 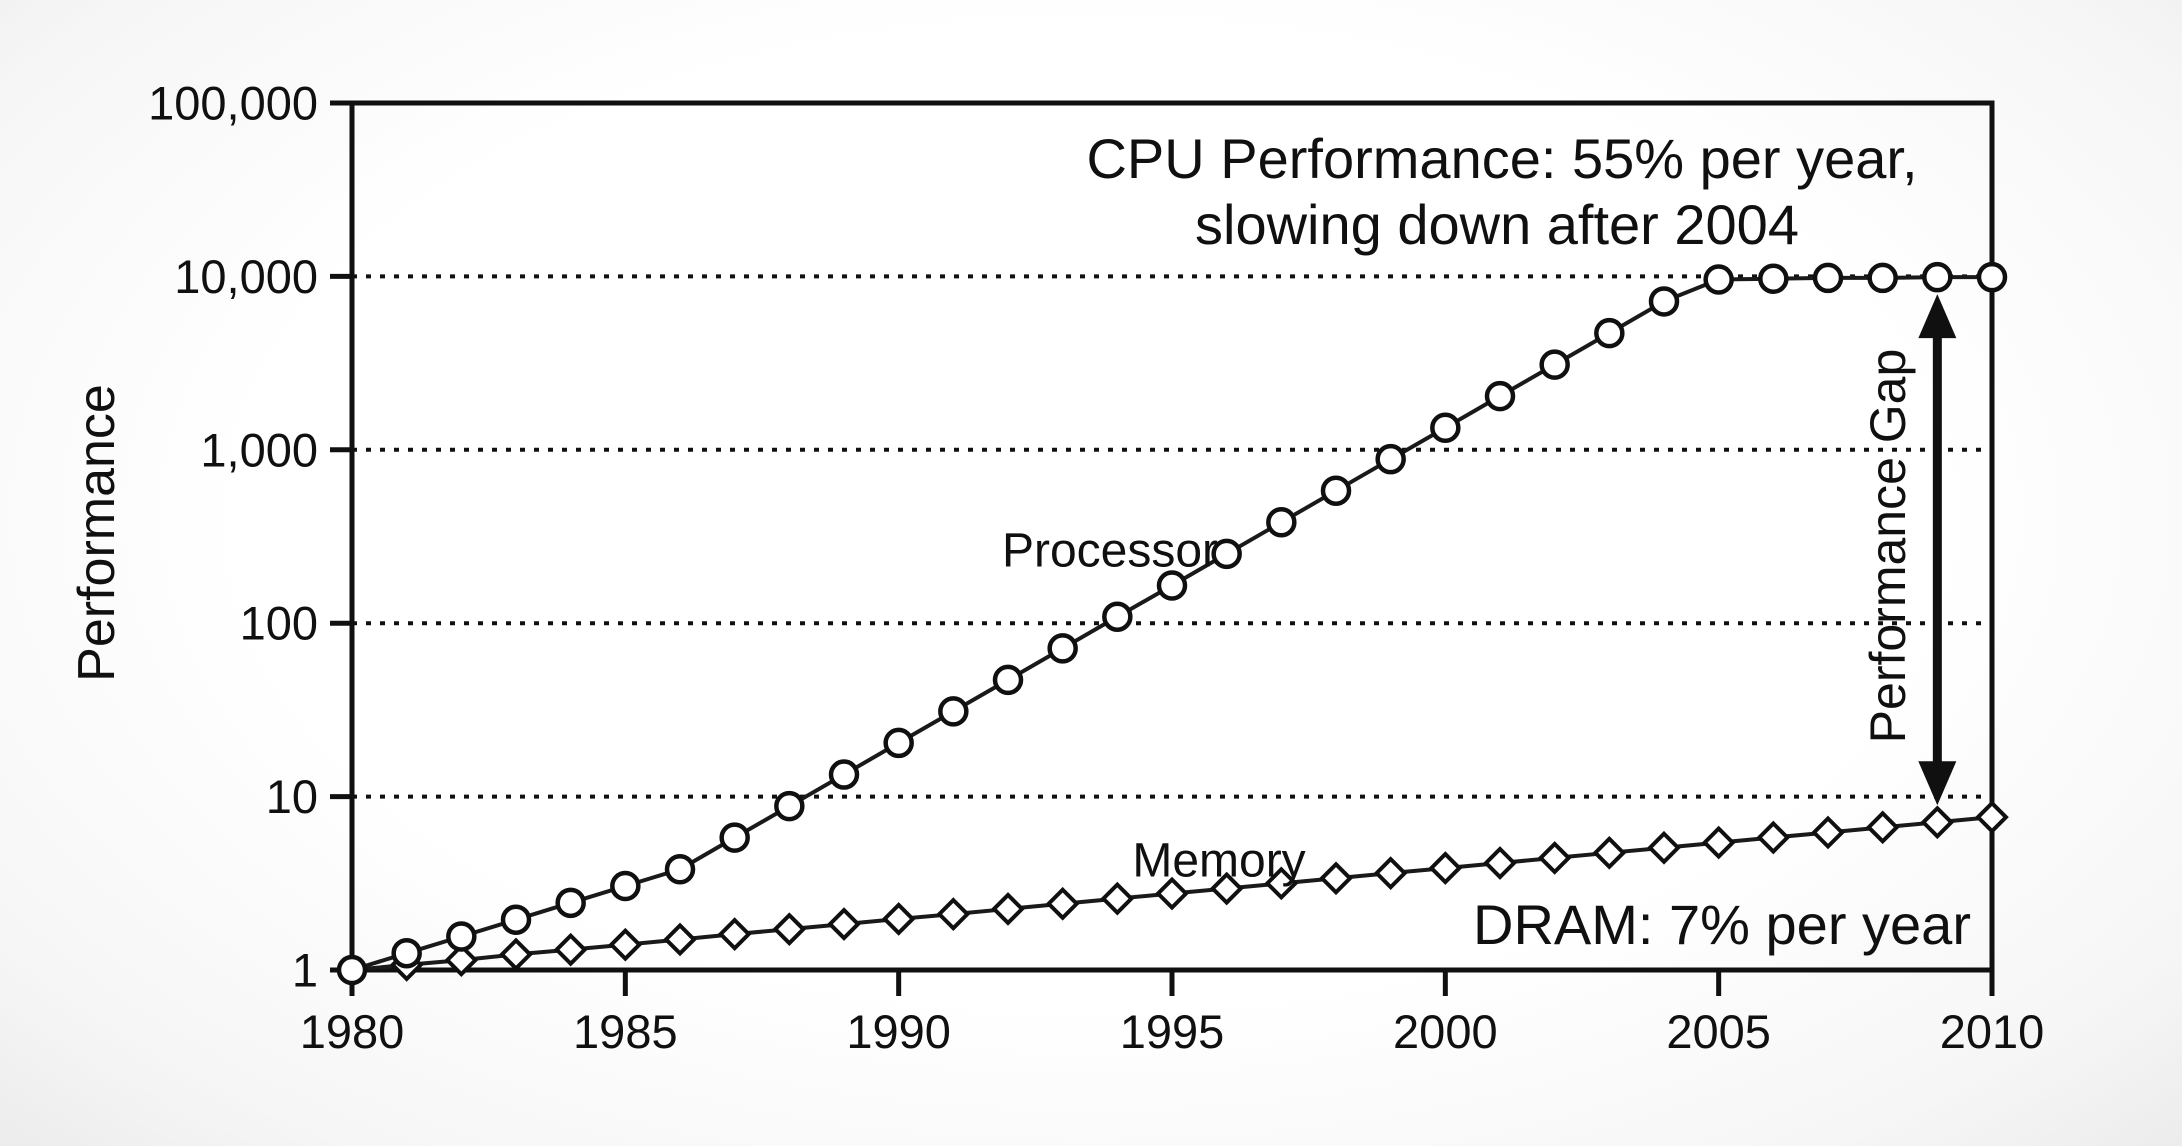 What do you see at coordinates (233, 103) in the screenshot?
I see `y-tick-label: 100,000` at bounding box center [233, 103].